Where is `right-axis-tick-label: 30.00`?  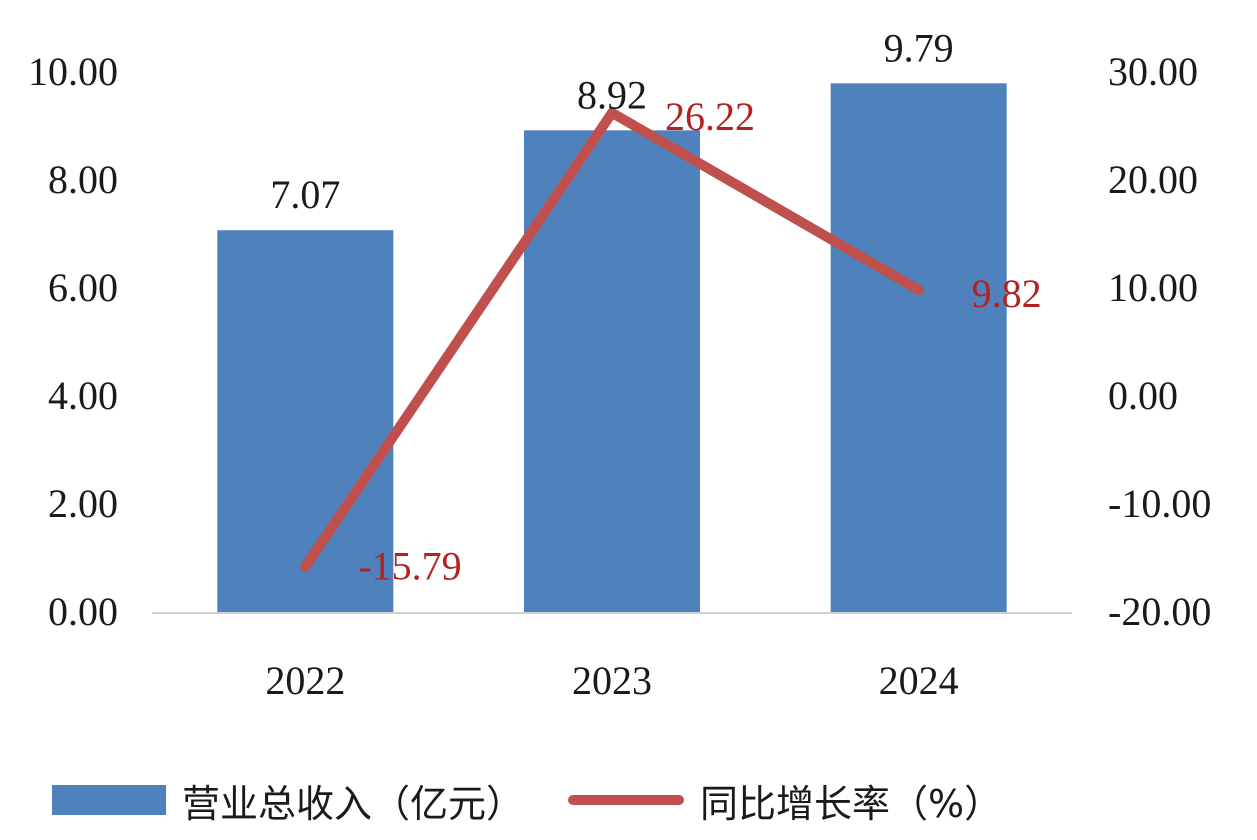 right-axis-tick-label: 30.00 is located at coordinates (1153, 71).